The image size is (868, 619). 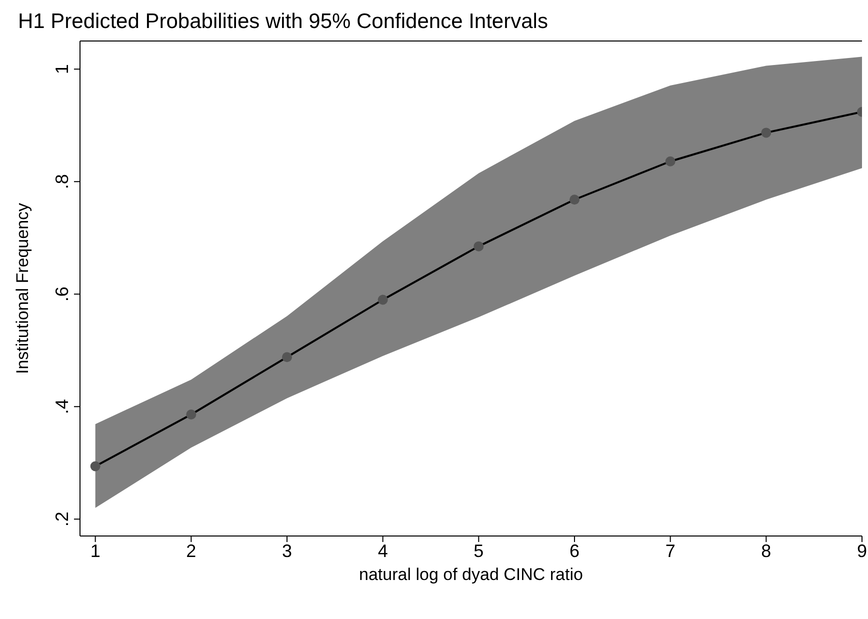 I want to click on x-axis-title: natural log of dyad CINC ratio, so click(x=471, y=574).